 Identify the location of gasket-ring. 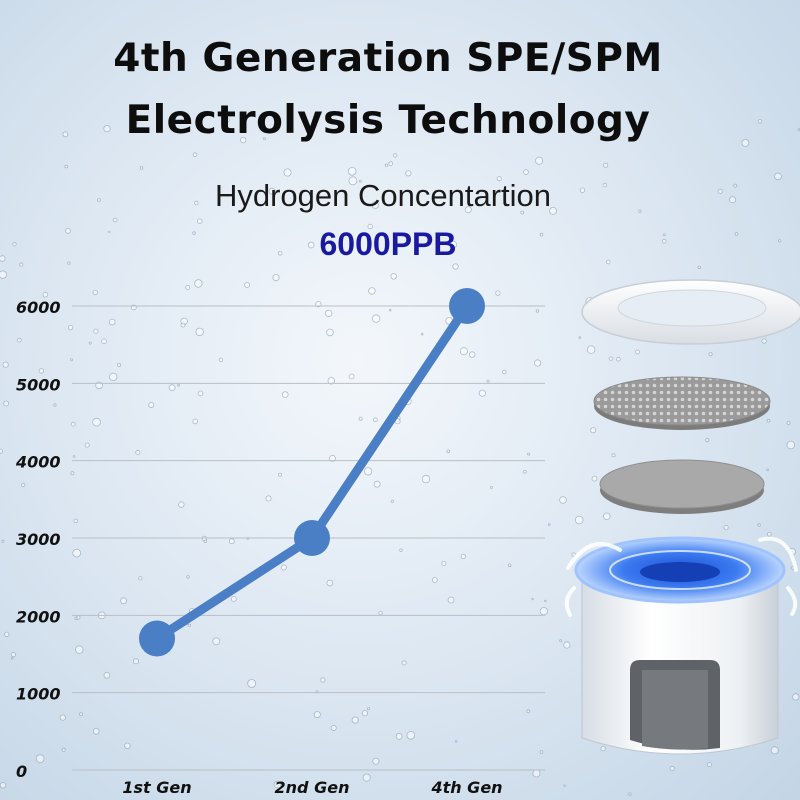
(690, 312).